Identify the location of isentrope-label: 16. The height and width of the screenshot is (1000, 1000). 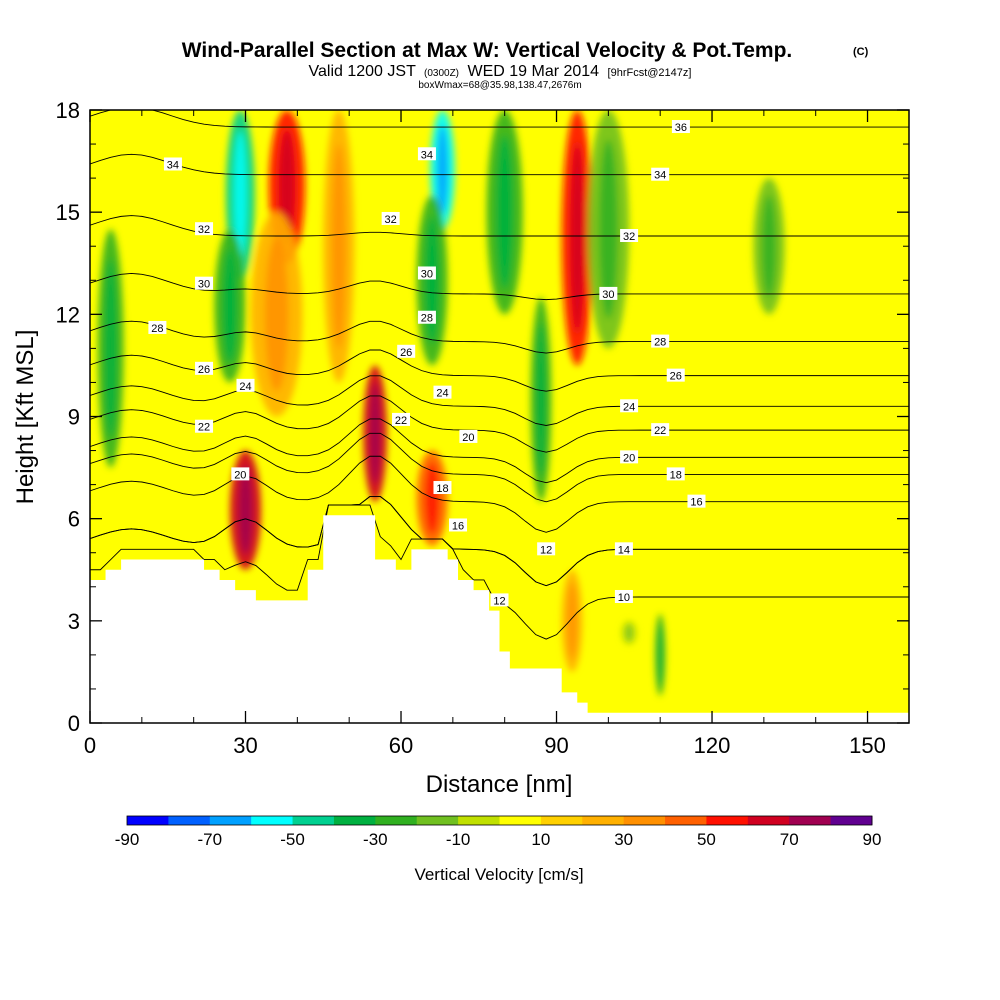
(458, 525).